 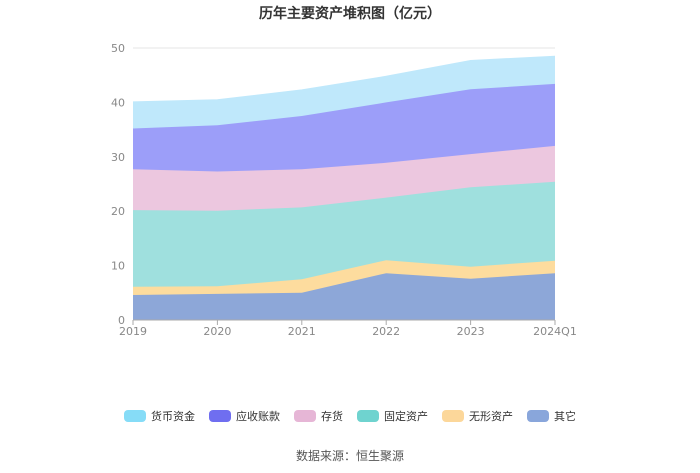 I want to click on legend-item: 无形资产, so click(x=477, y=416).